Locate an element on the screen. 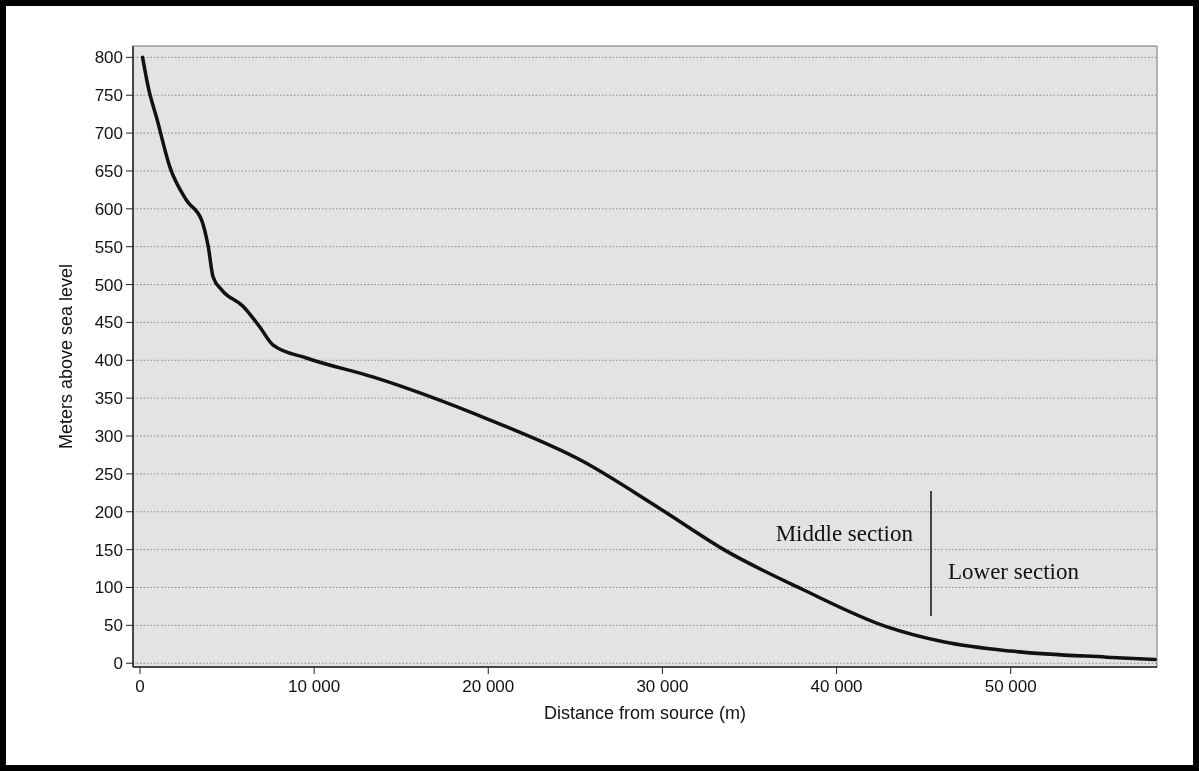  y-axis-title: Meters above sea level is located at coordinates (66, 356).